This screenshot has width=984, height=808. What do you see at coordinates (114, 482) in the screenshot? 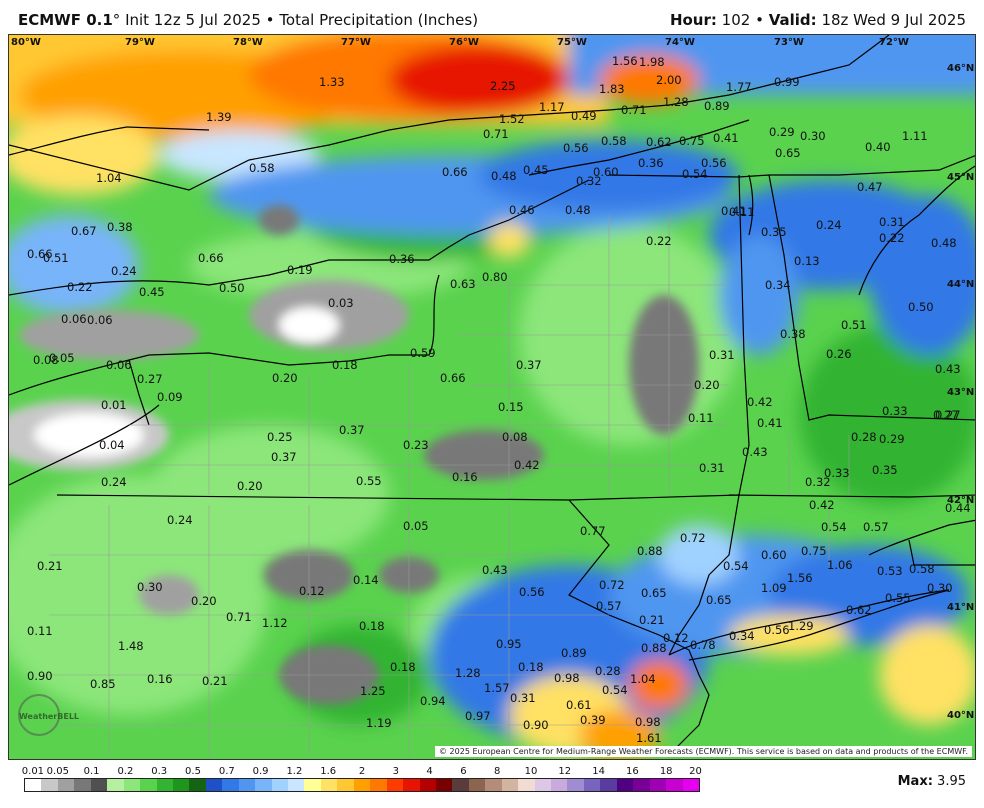
I see `precip-value-label: 0.24` at bounding box center [114, 482].